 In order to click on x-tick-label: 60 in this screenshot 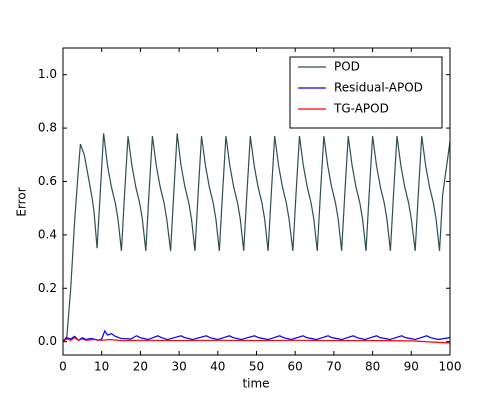, I will do `click(295, 367)`.